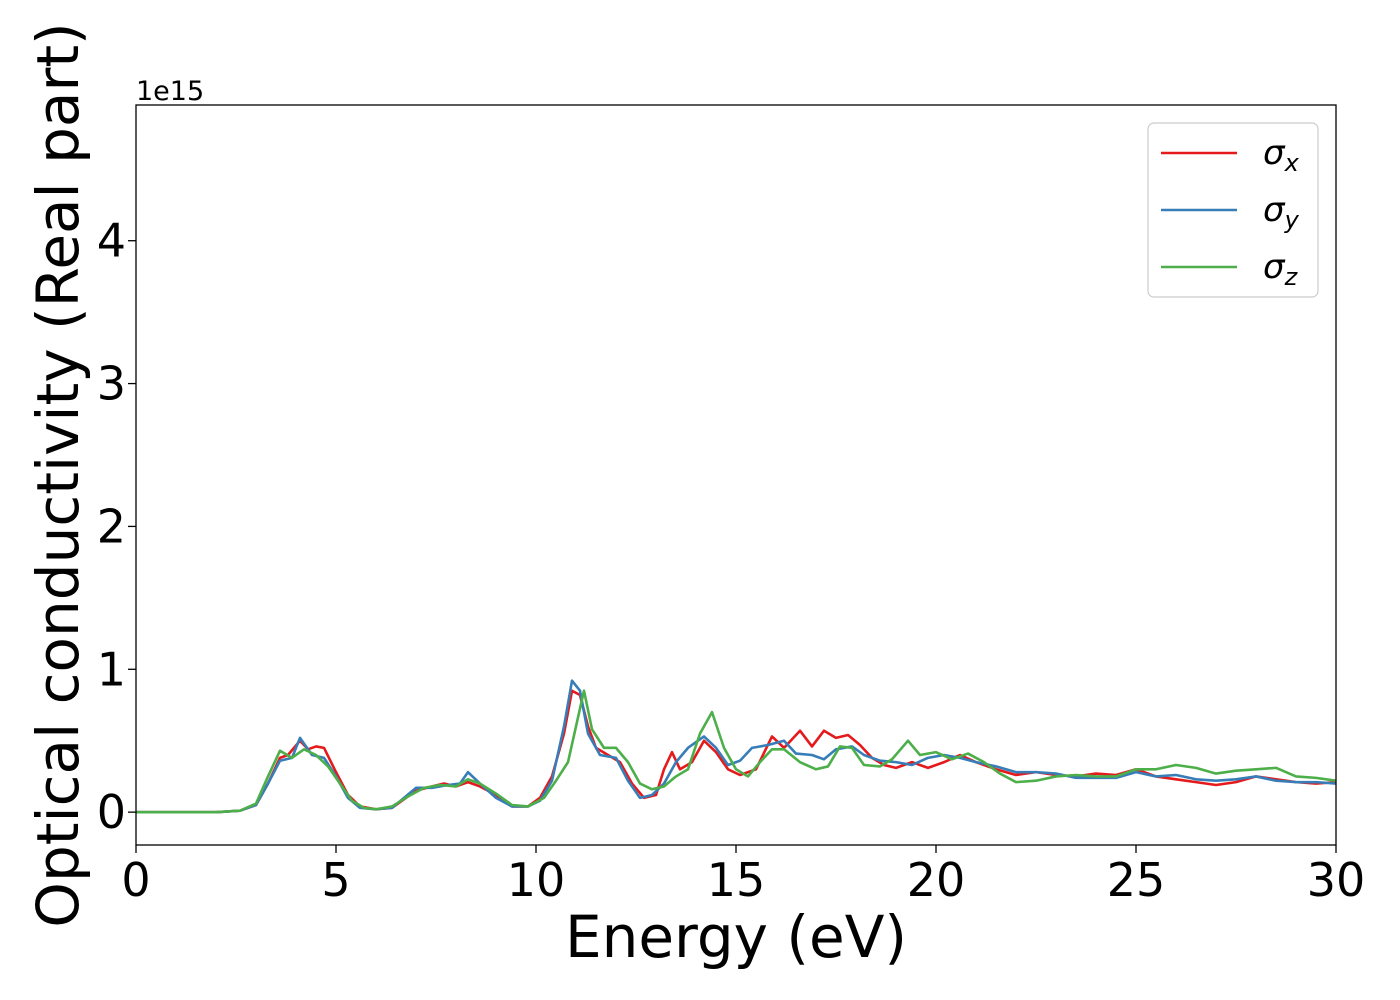  Describe the element at coordinates (58, 474) in the screenshot. I see `y-axis-label: Optical conductivity (Real part)` at that location.